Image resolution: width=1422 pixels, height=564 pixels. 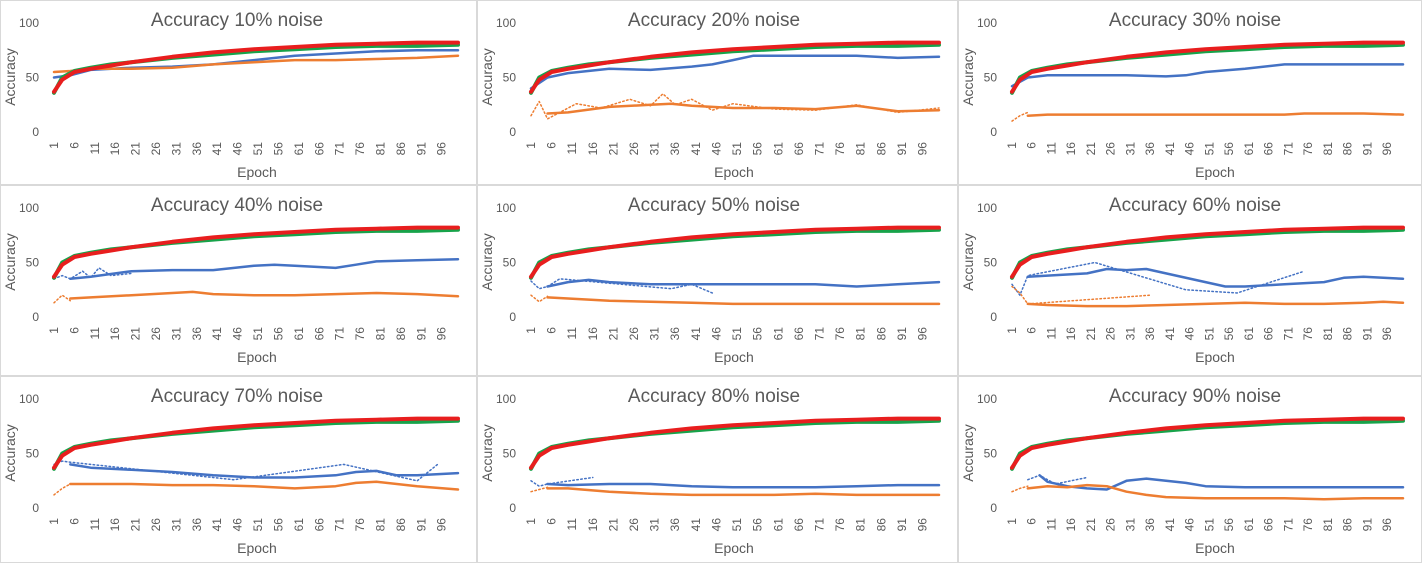 I want to click on chart-title: Accuracy 60% noise, so click(x=1195, y=205).